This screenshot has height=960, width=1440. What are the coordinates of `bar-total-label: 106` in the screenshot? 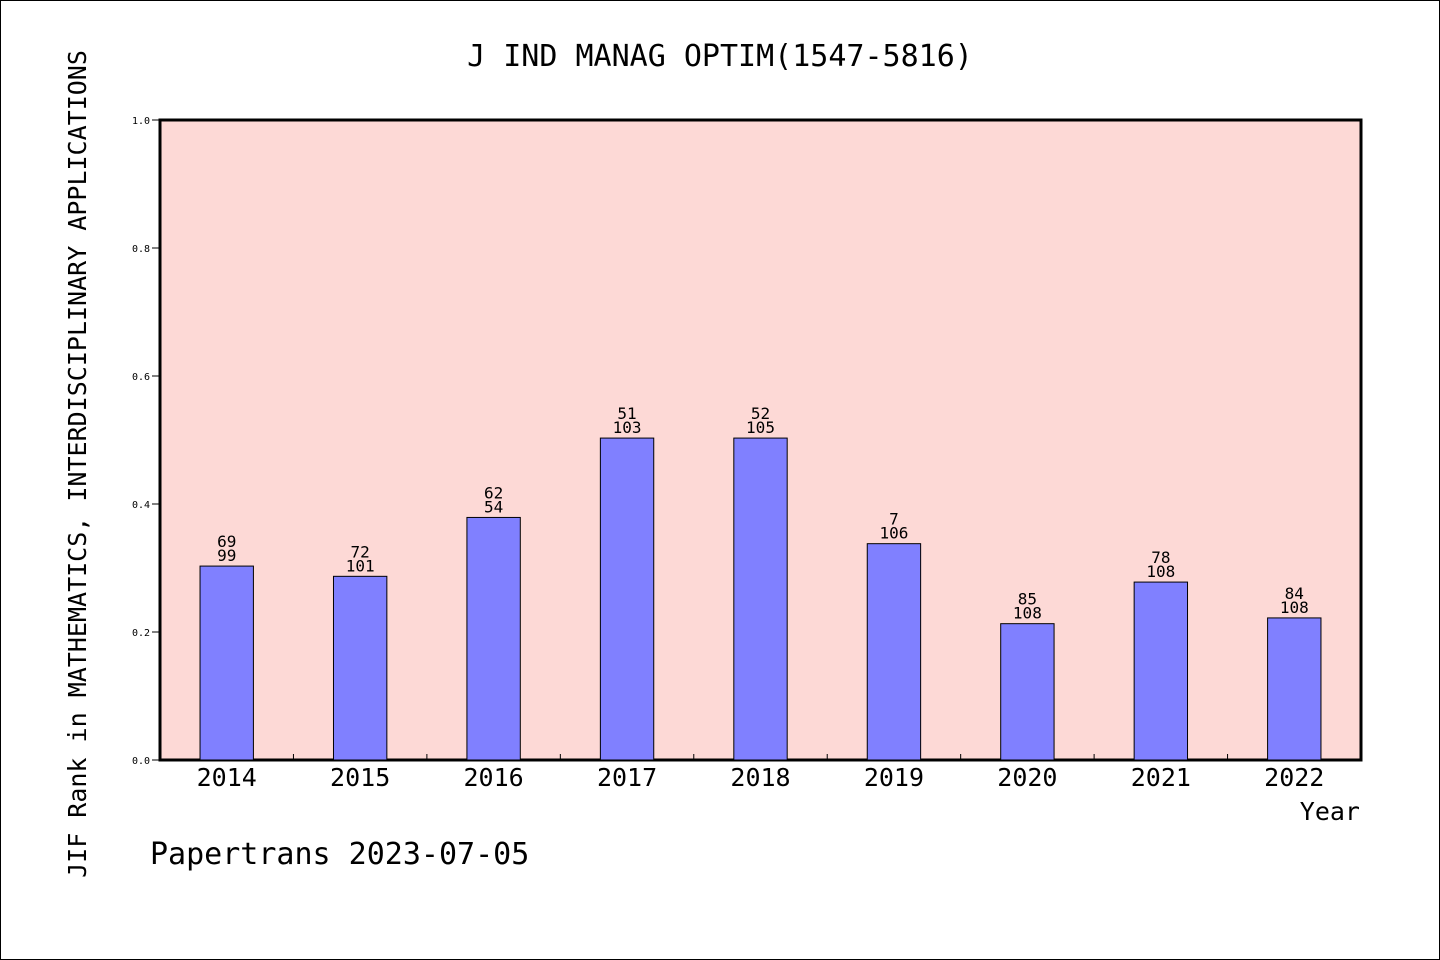 It's located at (893, 533).